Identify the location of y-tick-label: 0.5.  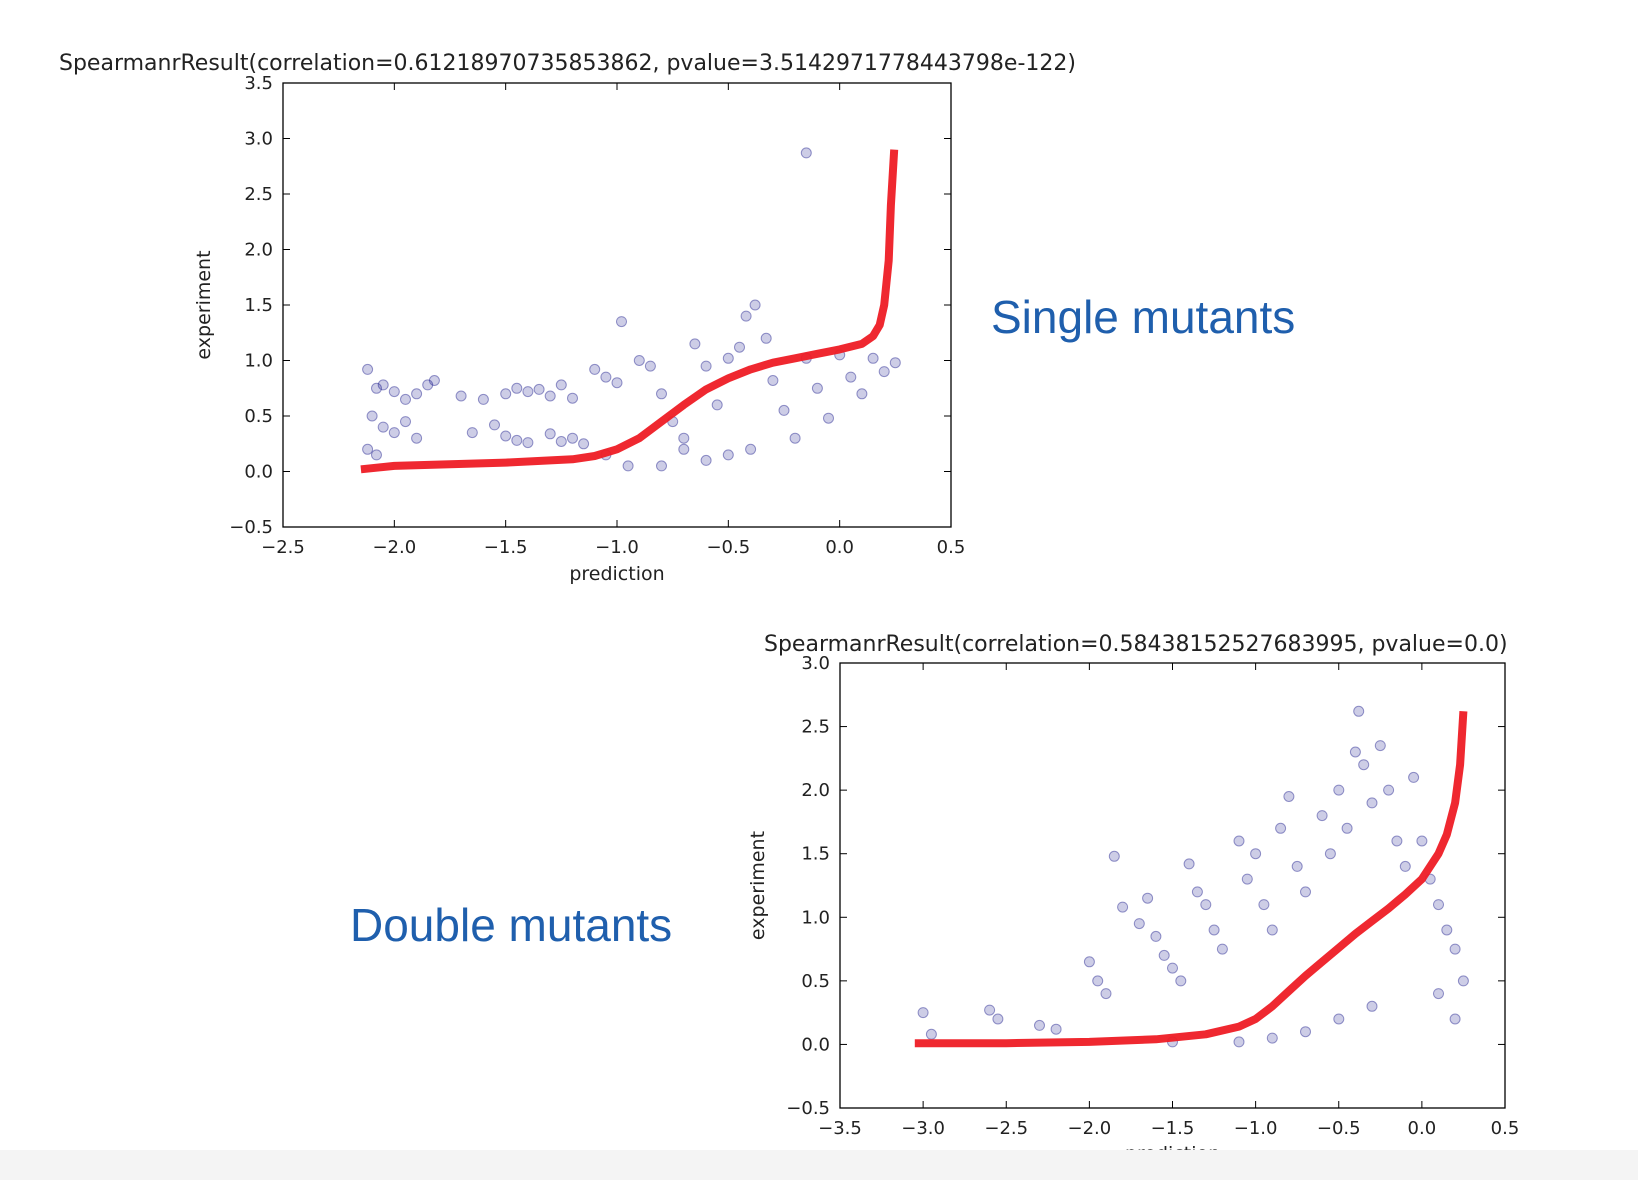
(815, 981).